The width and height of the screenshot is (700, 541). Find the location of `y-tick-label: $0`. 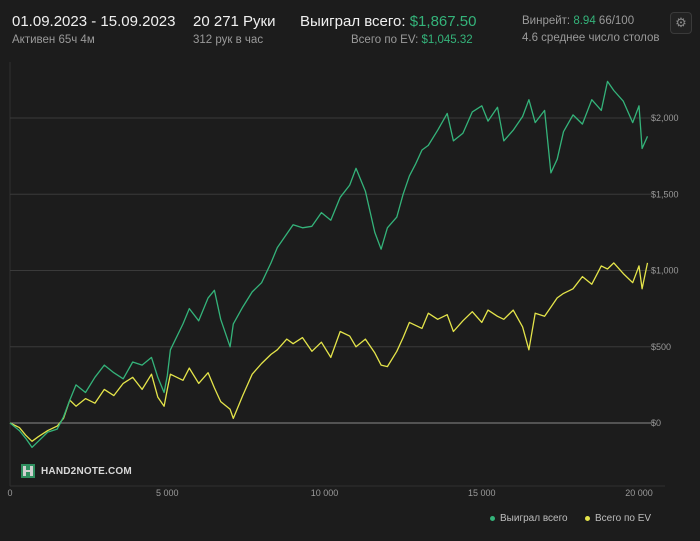

y-tick-label: $0 is located at coordinates (656, 423).